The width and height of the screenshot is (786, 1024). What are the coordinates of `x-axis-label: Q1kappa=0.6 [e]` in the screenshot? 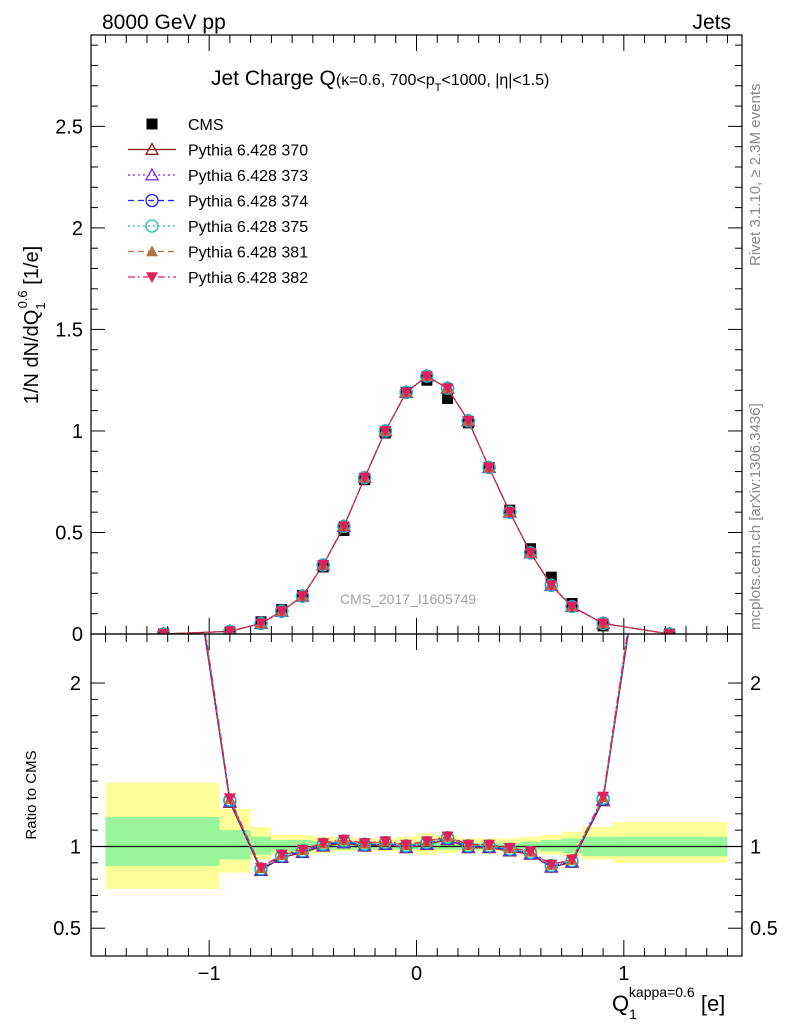 It's located at (668, 1003).